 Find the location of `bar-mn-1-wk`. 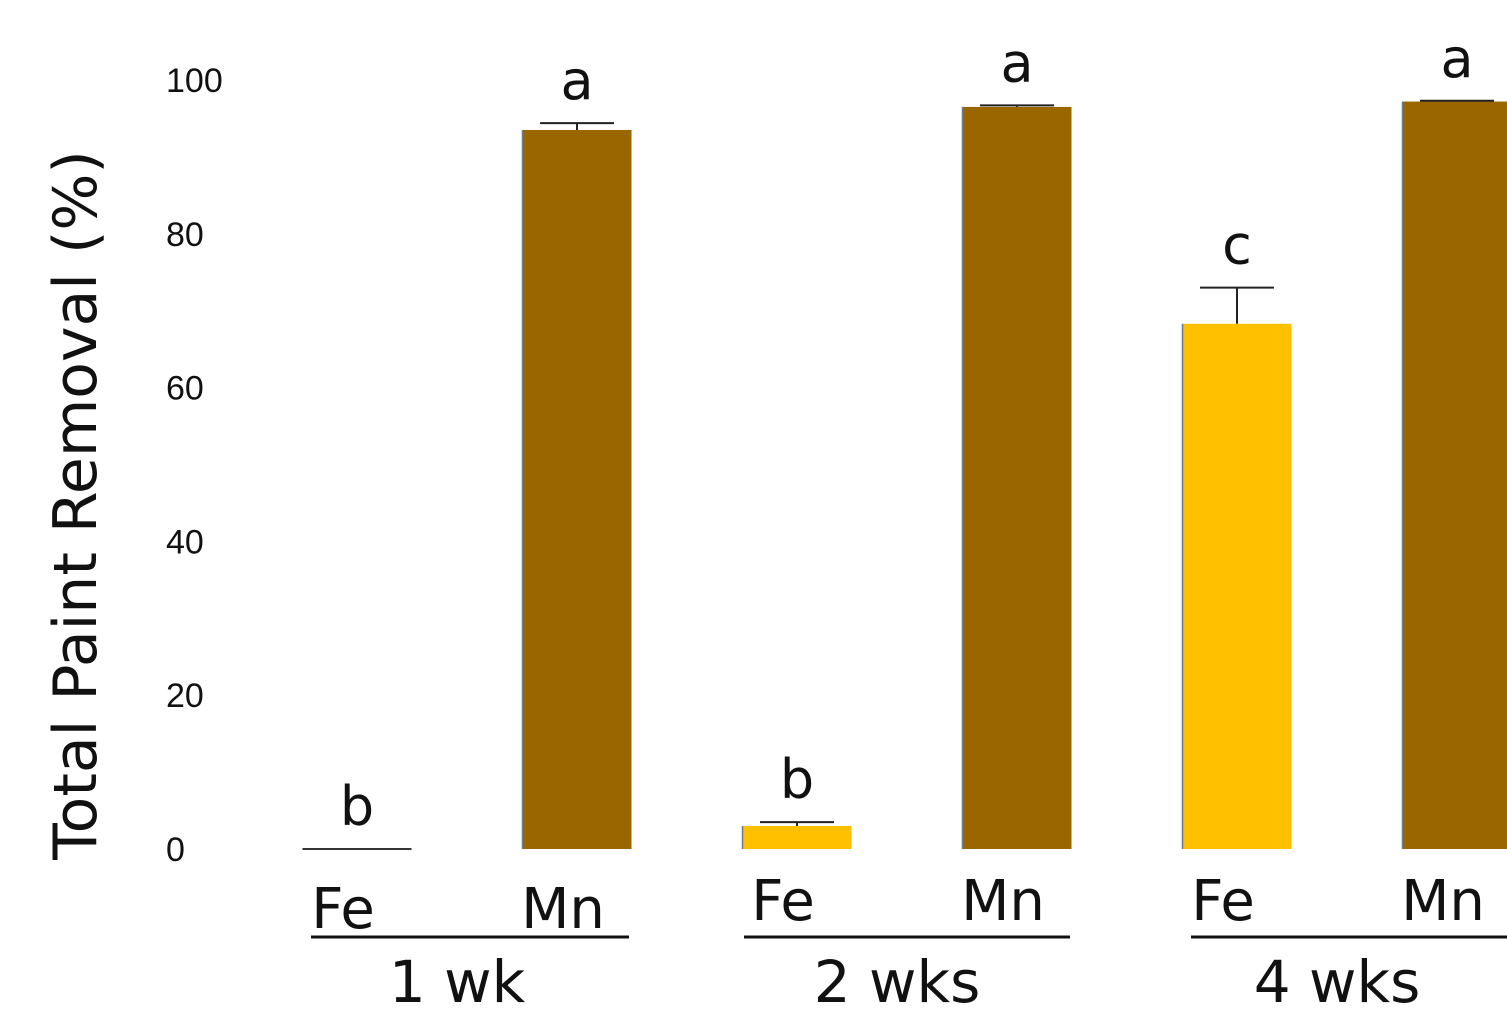

bar-mn-1-wk is located at coordinates (577, 489).